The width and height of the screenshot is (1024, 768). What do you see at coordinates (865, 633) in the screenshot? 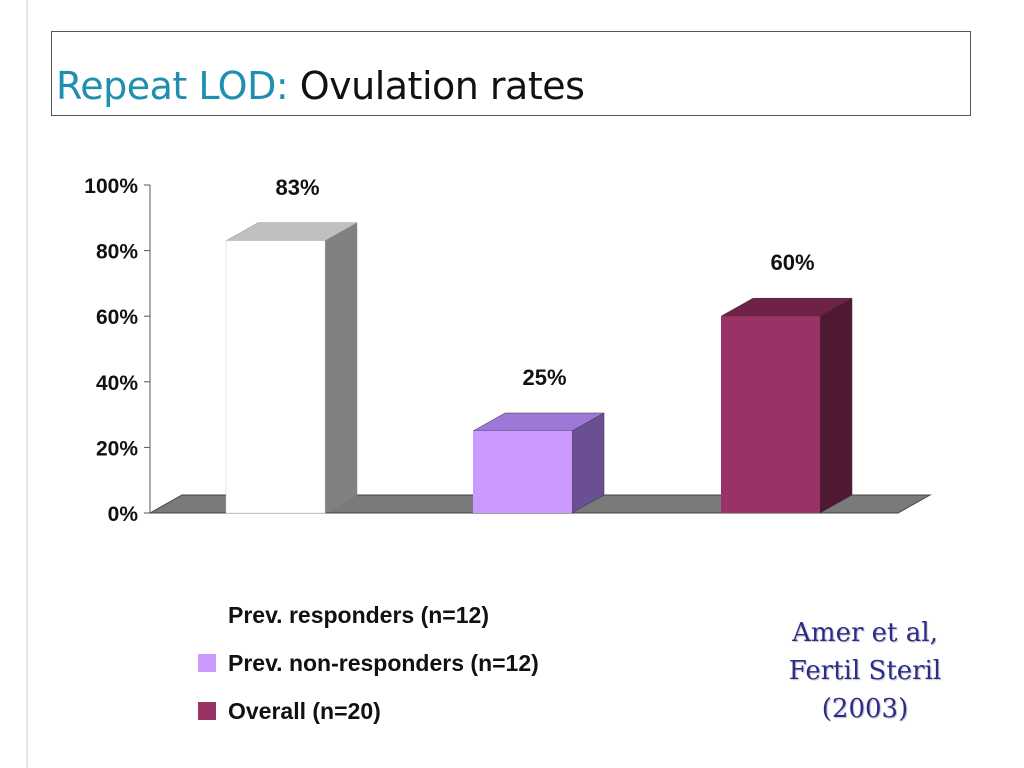
I see `citation-line-1: Amer et al,` at bounding box center [865, 633].